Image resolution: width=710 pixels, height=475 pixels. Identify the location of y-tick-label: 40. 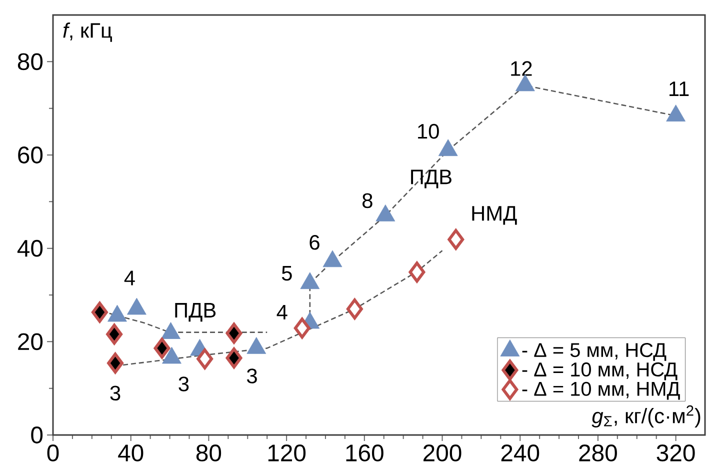
(30, 248).